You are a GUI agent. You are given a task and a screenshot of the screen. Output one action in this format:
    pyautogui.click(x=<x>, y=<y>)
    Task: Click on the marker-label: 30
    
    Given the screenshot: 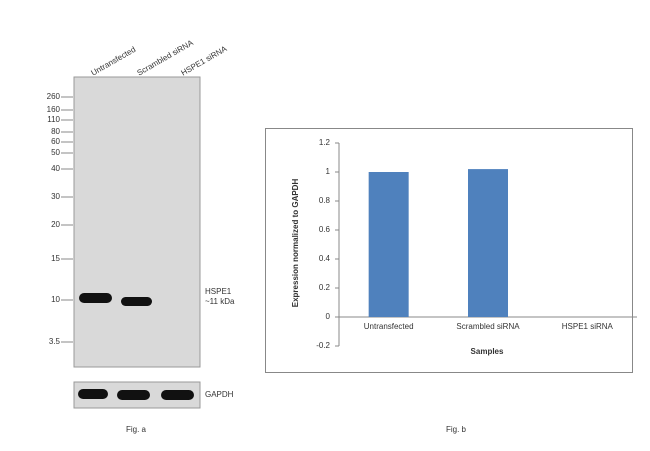 What is the action you would take?
    pyautogui.click(x=55, y=196)
    